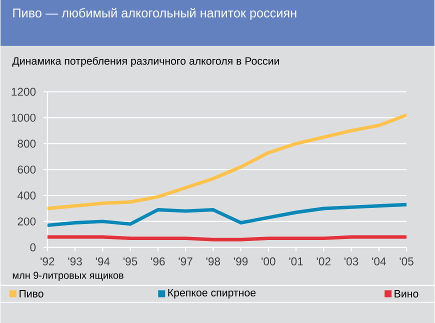 This screenshot has height=323, width=435. What do you see at coordinates (27, 144) in the screenshot?
I see `y-tick-label: 800` at bounding box center [27, 144].